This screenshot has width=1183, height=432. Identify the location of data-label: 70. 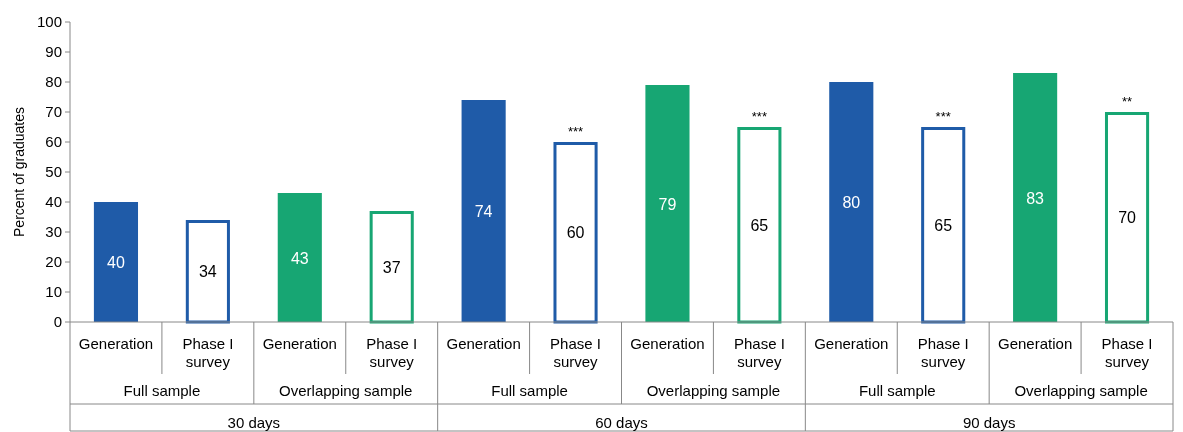
(1127, 217).